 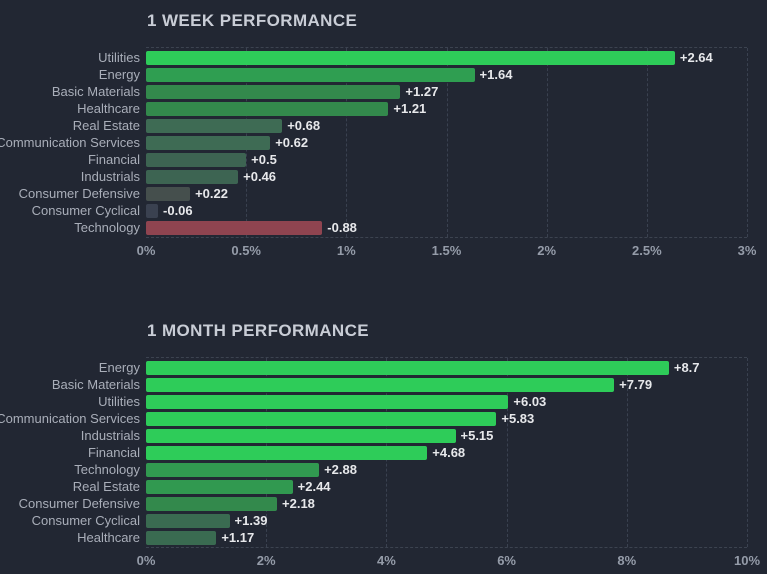 I want to click on category-label: Consumer Defensive, so click(x=79, y=193).